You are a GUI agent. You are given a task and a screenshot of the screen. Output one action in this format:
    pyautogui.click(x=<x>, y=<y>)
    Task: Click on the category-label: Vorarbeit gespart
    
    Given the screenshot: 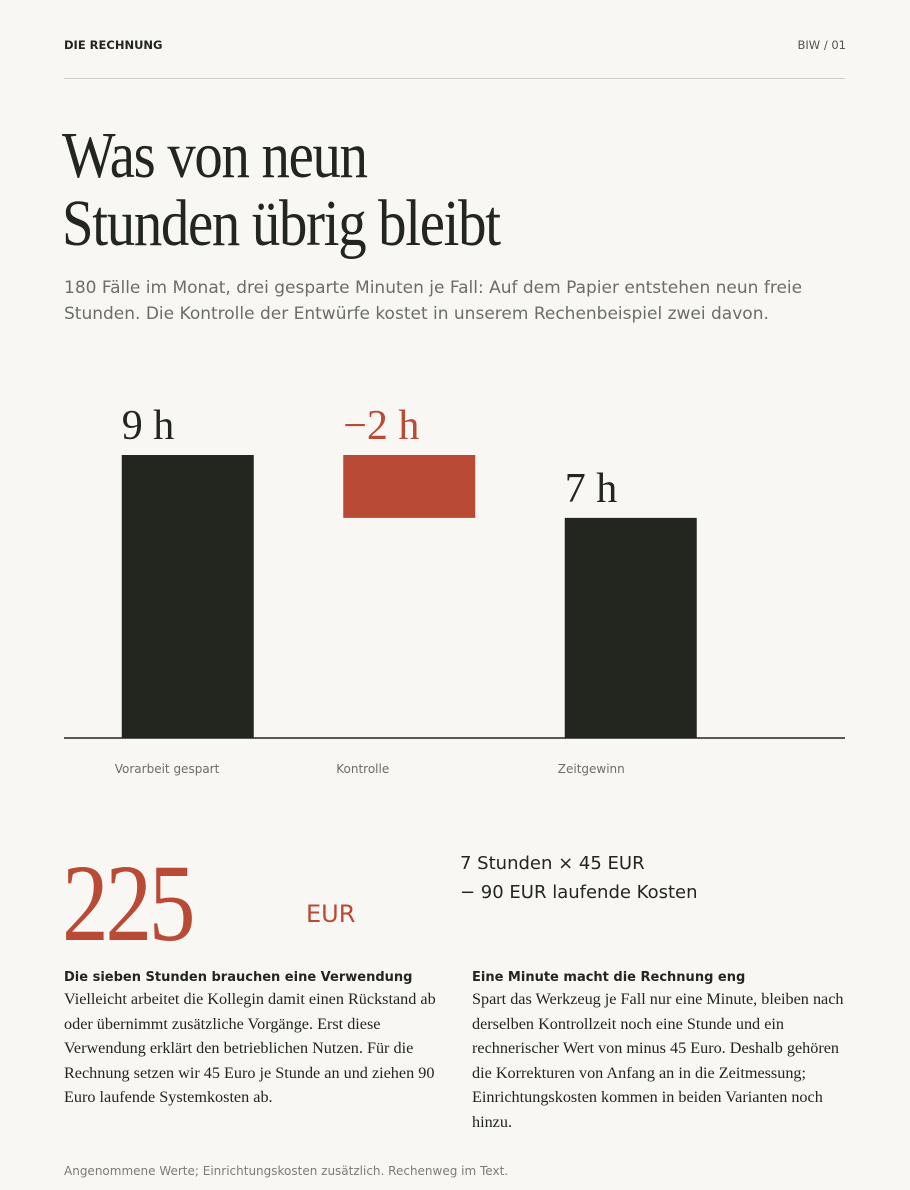 What is the action you would take?
    pyautogui.click(x=167, y=769)
    